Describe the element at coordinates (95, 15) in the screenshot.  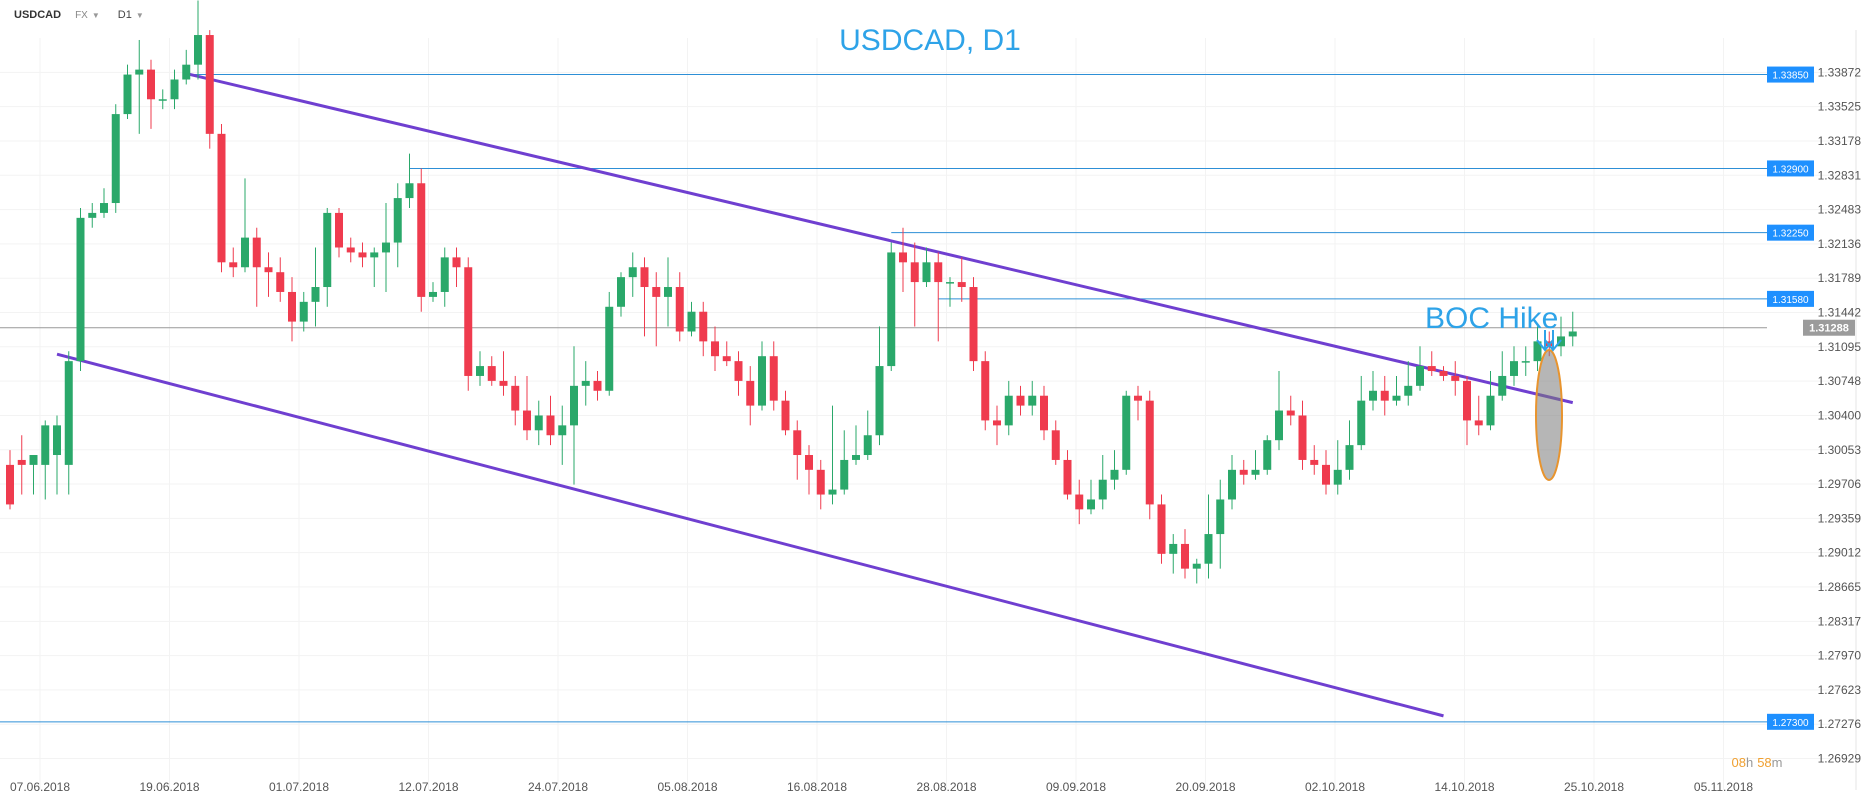
I see `market-dropdown-icon: ▼` at that location.